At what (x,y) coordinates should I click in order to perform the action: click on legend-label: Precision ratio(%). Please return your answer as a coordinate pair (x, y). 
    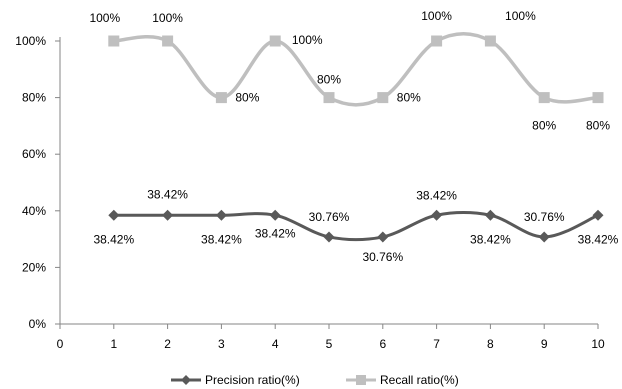
    Looking at the image, I should click on (252, 380).